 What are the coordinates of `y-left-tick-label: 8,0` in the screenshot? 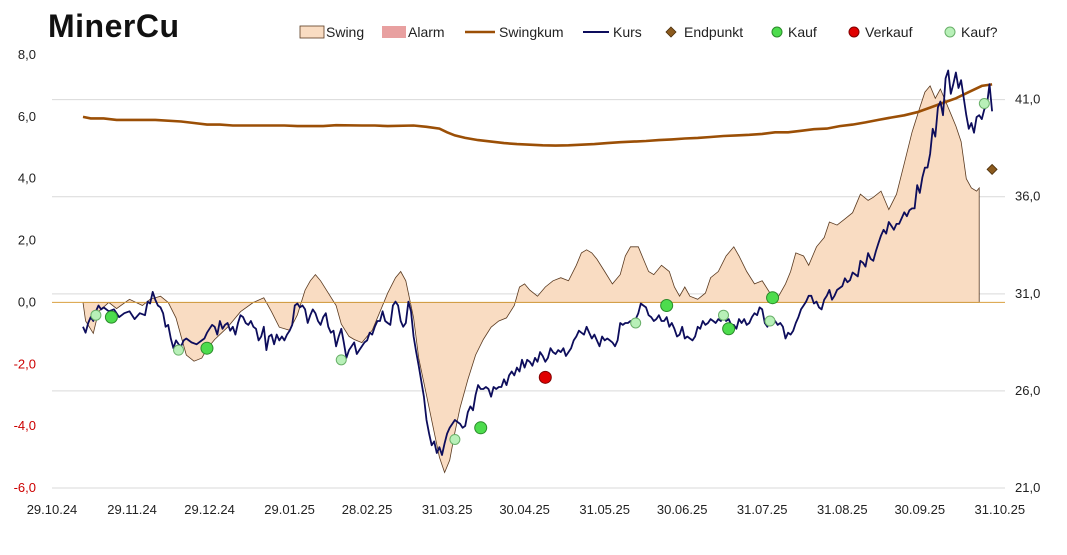 It's located at (27, 54).